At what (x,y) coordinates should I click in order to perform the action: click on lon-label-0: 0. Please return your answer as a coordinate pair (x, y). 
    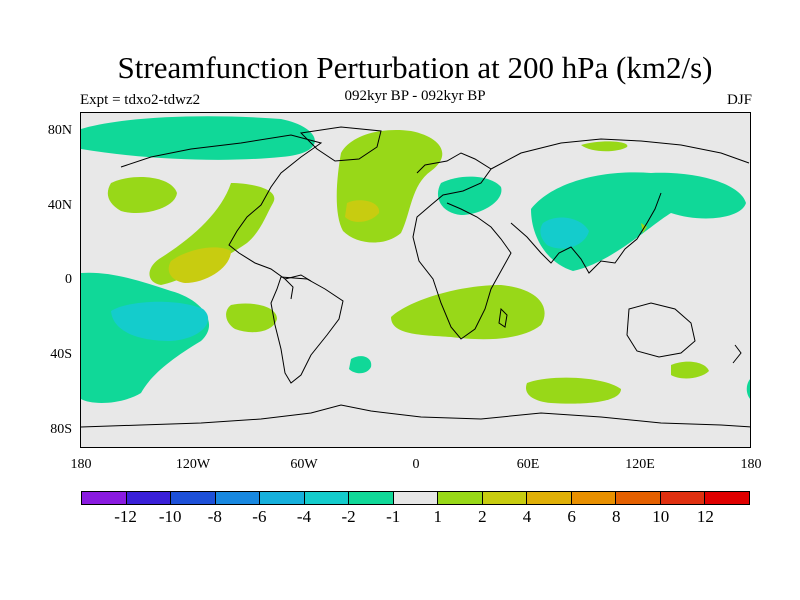
    Looking at the image, I should click on (416, 464).